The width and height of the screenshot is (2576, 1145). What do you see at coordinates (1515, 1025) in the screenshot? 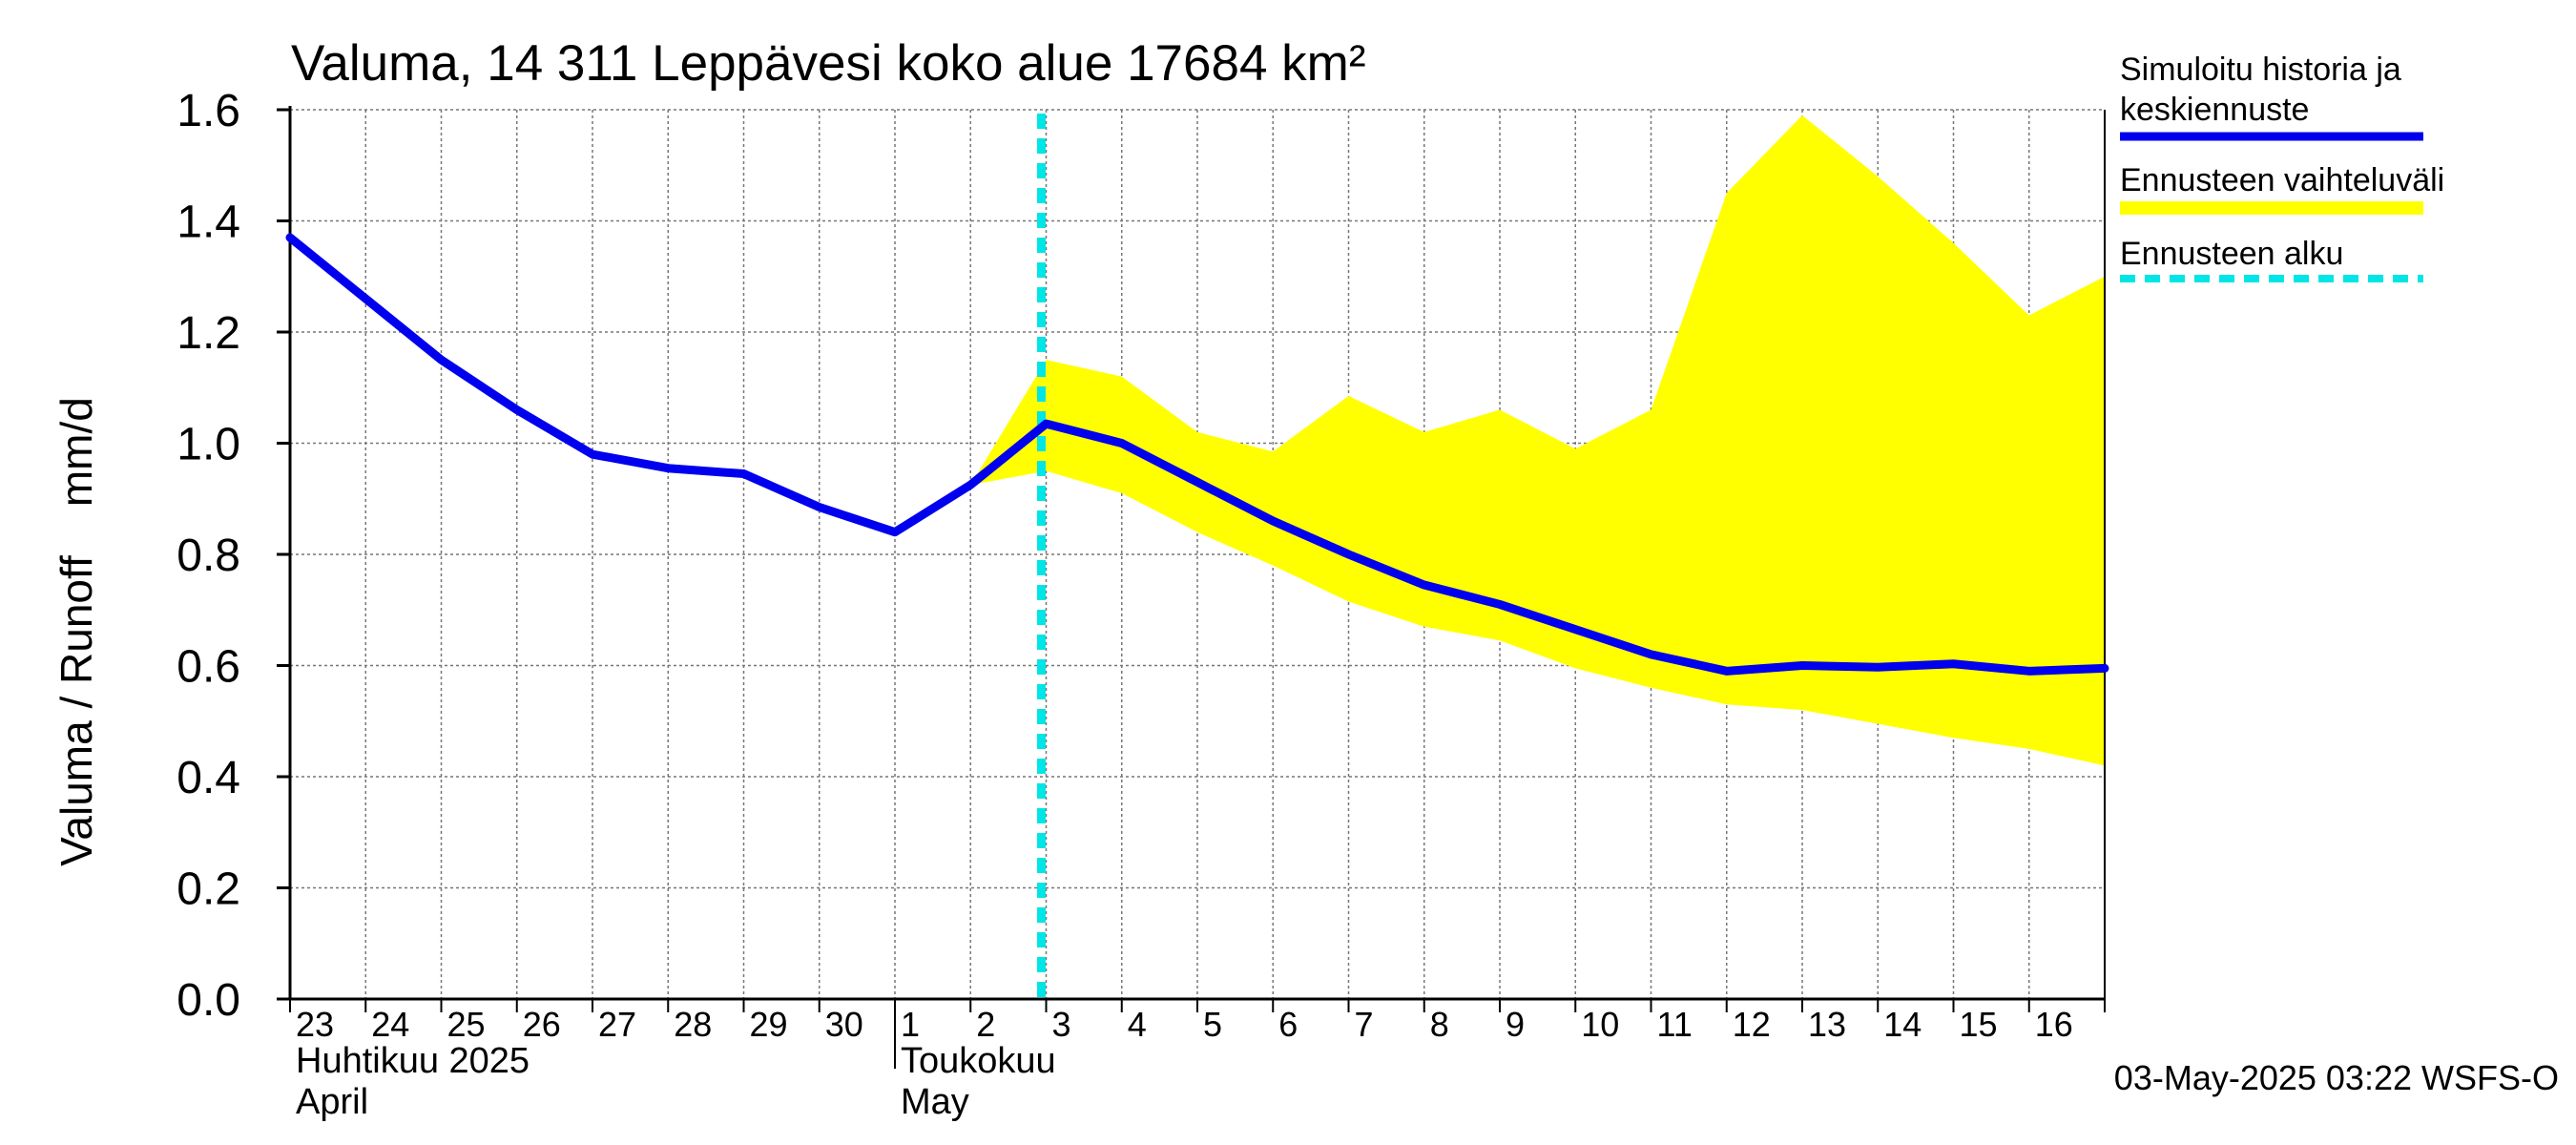
I see `x-tick-label: 9` at bounding box center [1515, 1025].